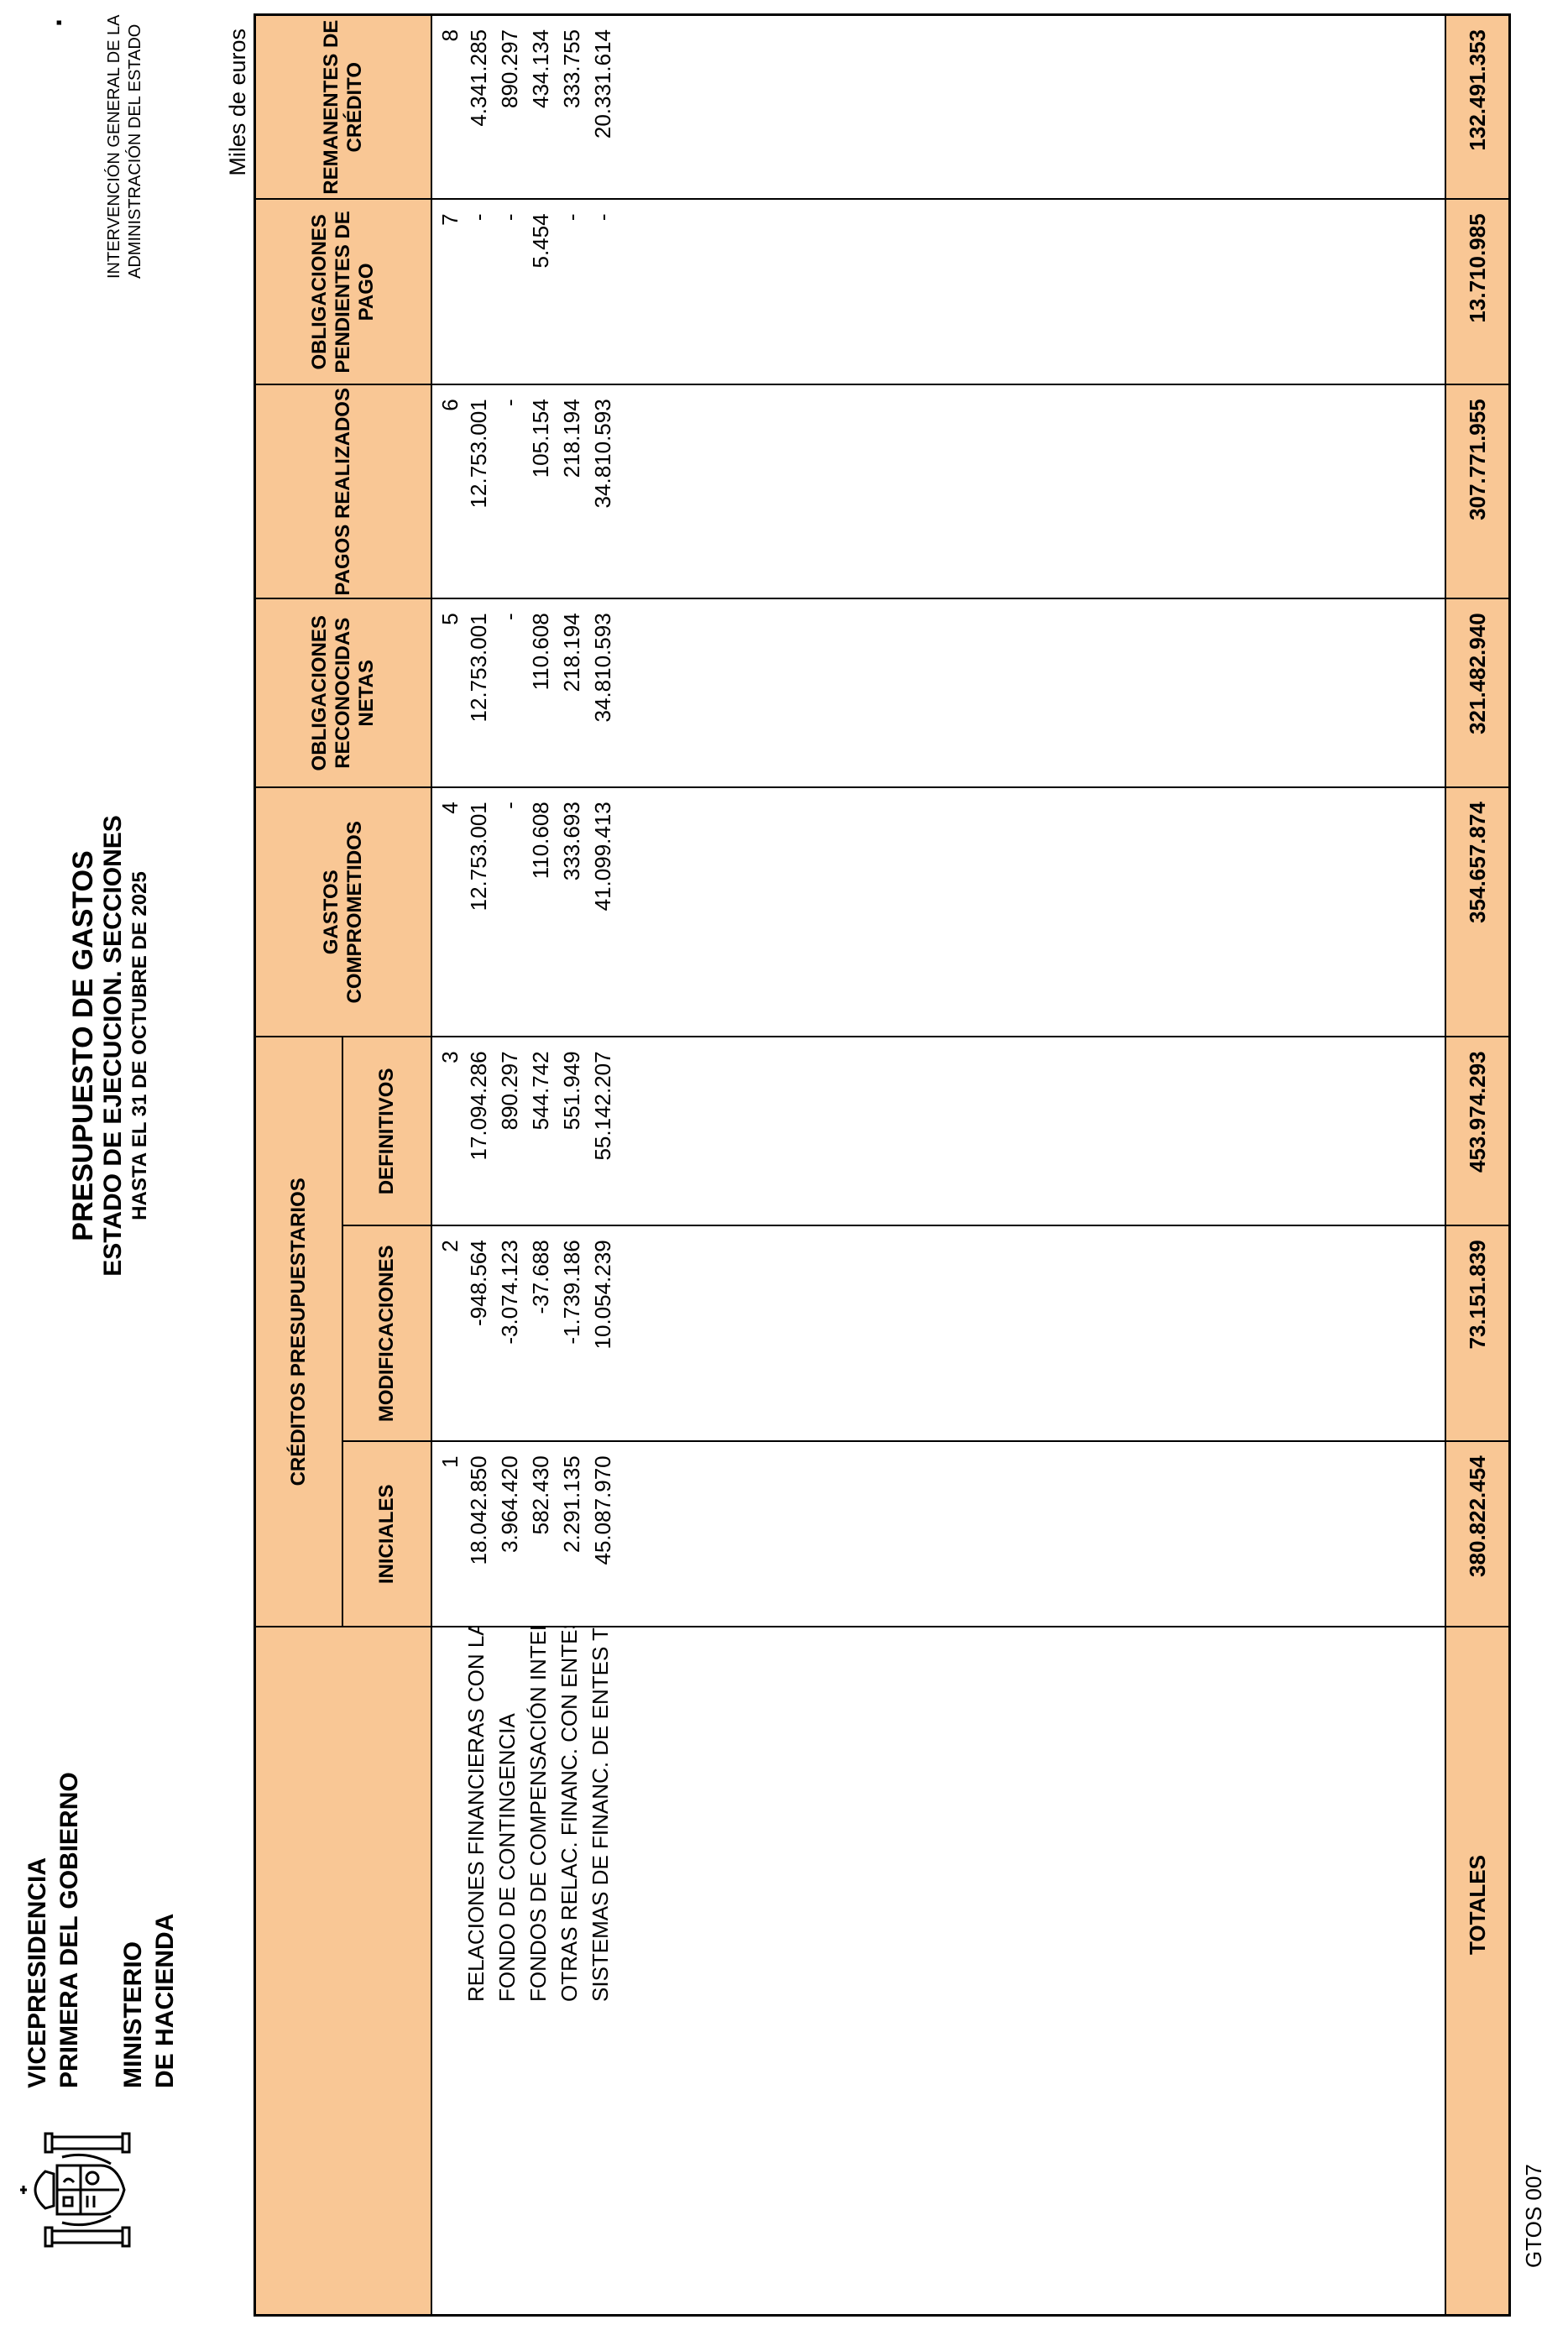  I want to click on cell-value: -948.564, so click(479, 1283).